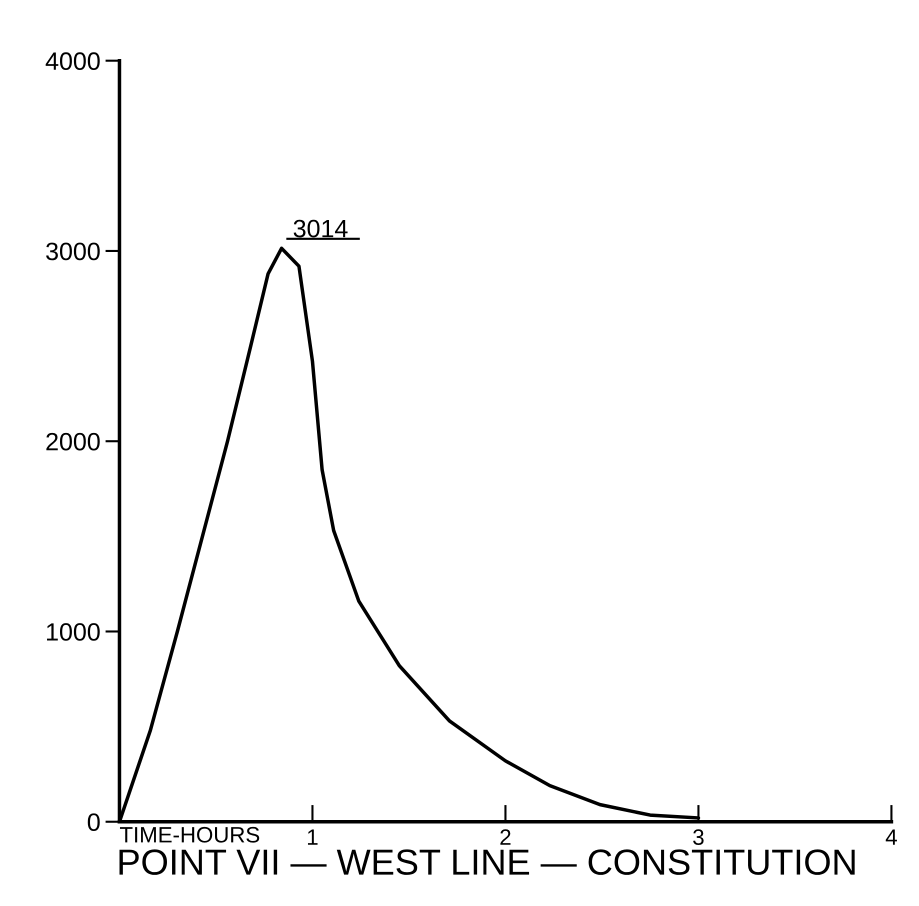 This screenshot has height=906, width=919. What do you see at coordinates (73, 632) in the screenshot?
I see `y-tick-label: 1000` at bounding box center [73, 632].